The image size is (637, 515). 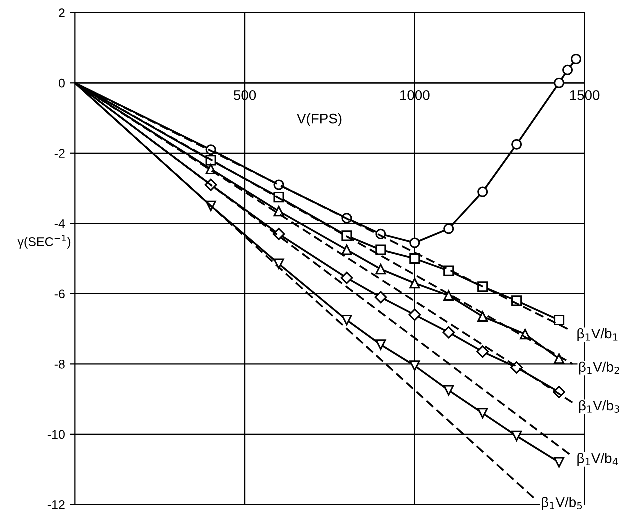 What do you see at coordinates (56, 435) in the screenshot?
I see `y-tick-label: -10` at bounding box center [56, 435].